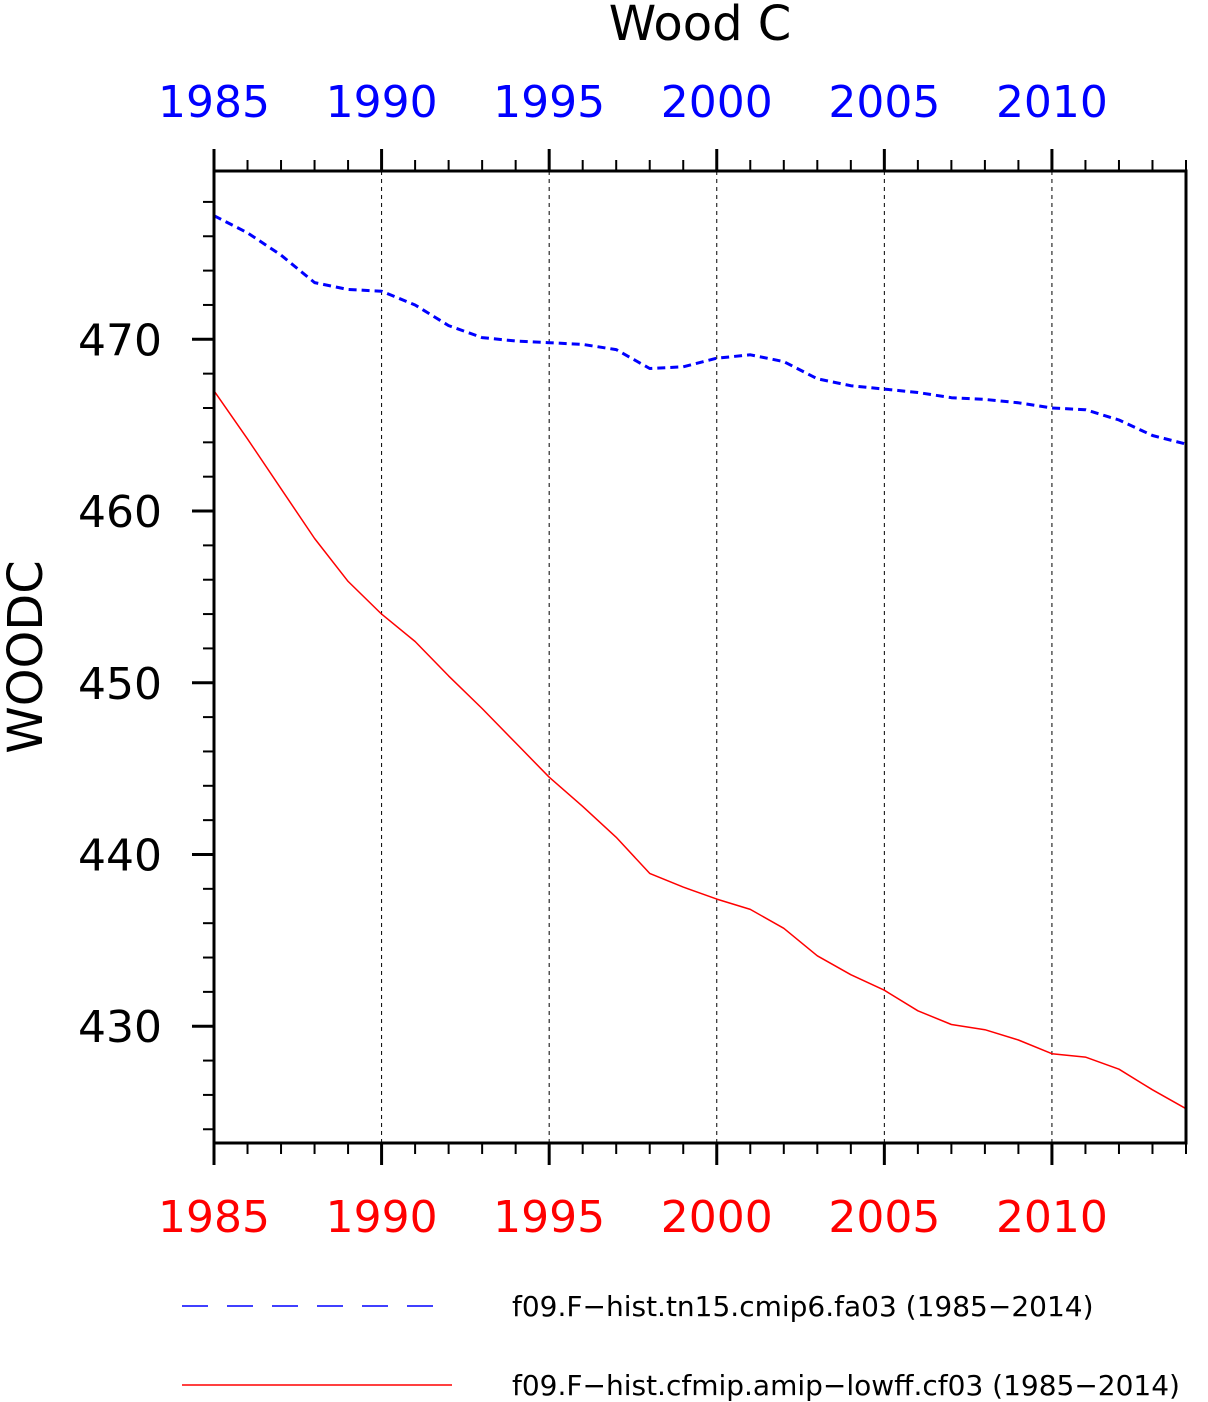  What do you see at coordinates (120, 512) in the screenshot?
I see `y-tick-label: 460` at bounding box center [120, 512].